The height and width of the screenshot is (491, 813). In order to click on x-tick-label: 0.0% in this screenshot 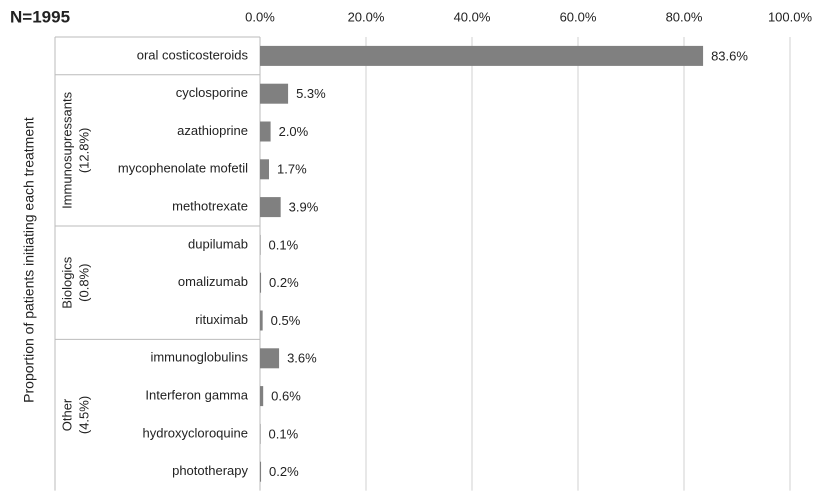, I will do `click(260, 16)`.